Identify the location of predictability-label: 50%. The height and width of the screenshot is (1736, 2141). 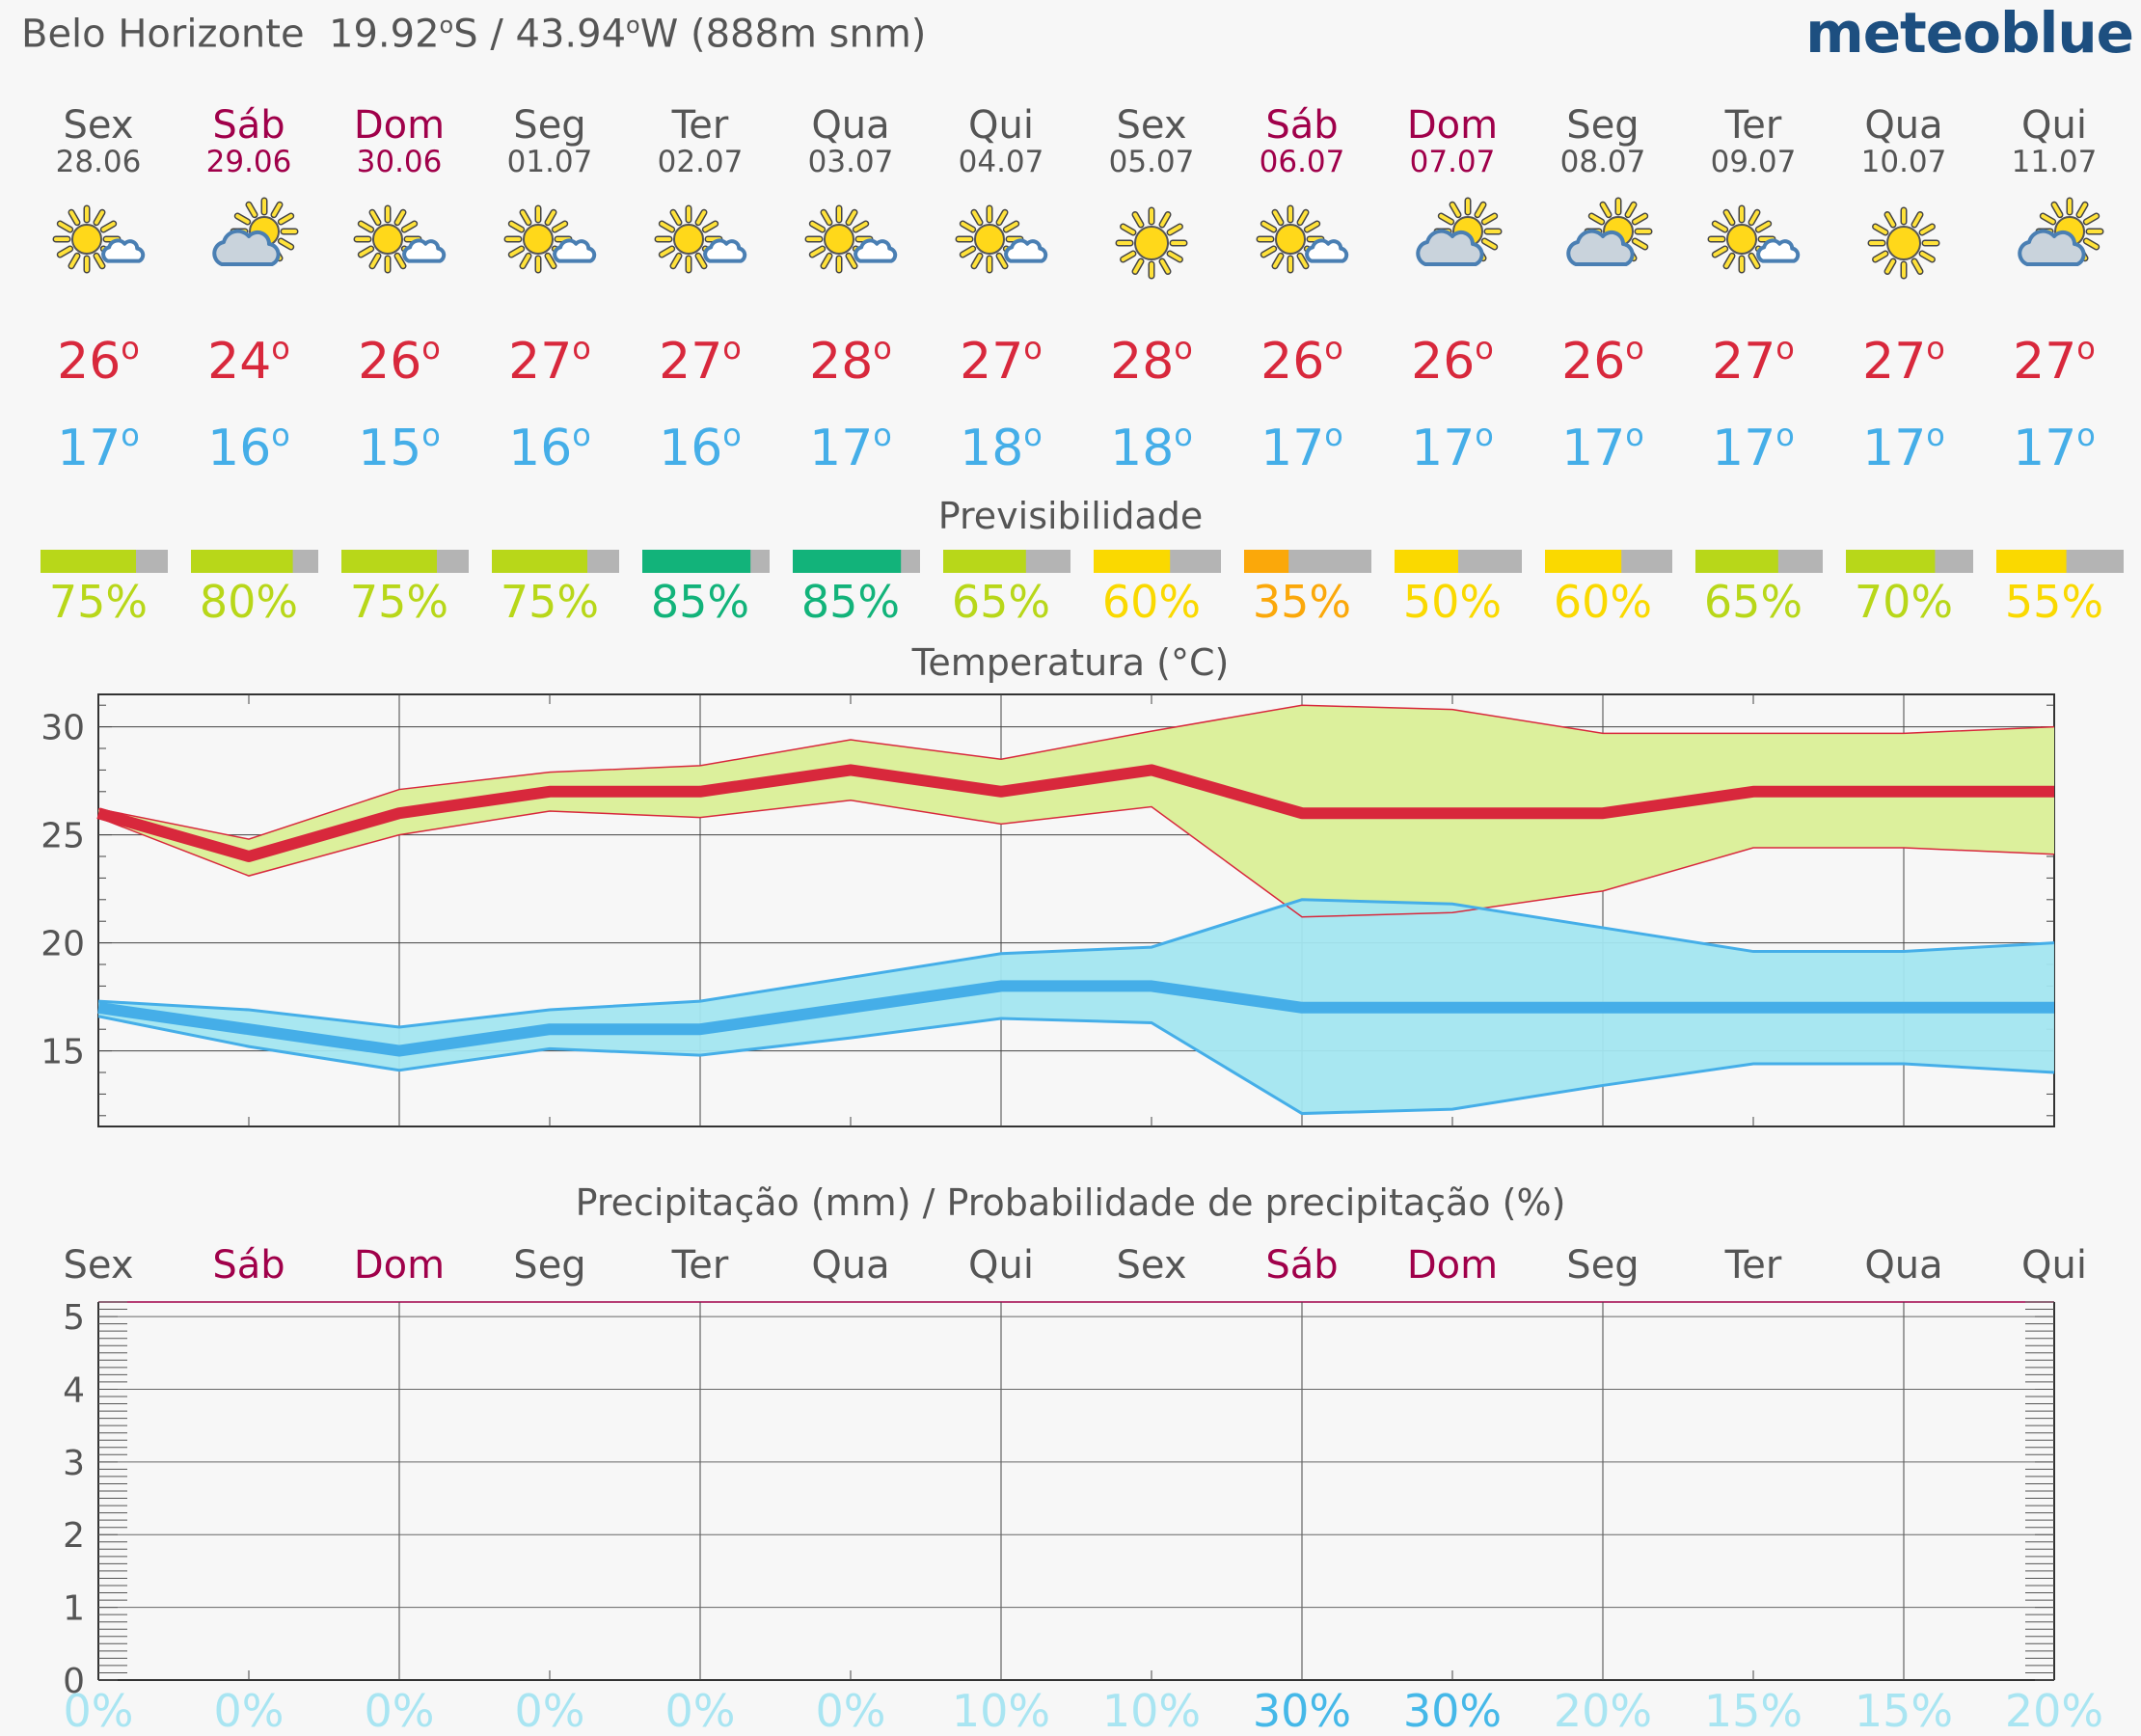
(1452, 602).